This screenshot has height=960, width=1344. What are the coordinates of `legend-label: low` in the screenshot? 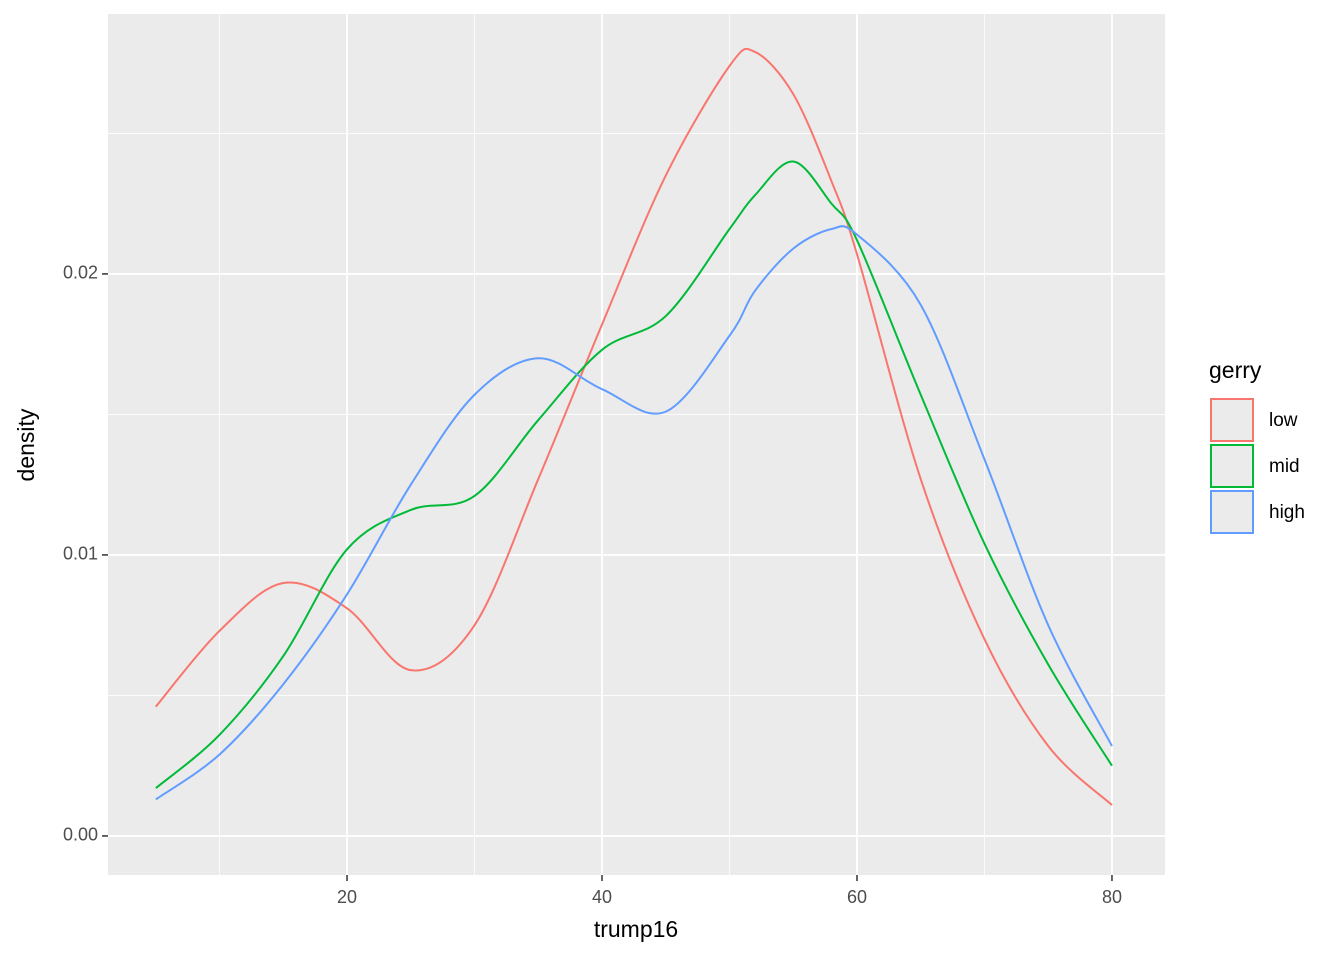 It's located at (1283, 420).